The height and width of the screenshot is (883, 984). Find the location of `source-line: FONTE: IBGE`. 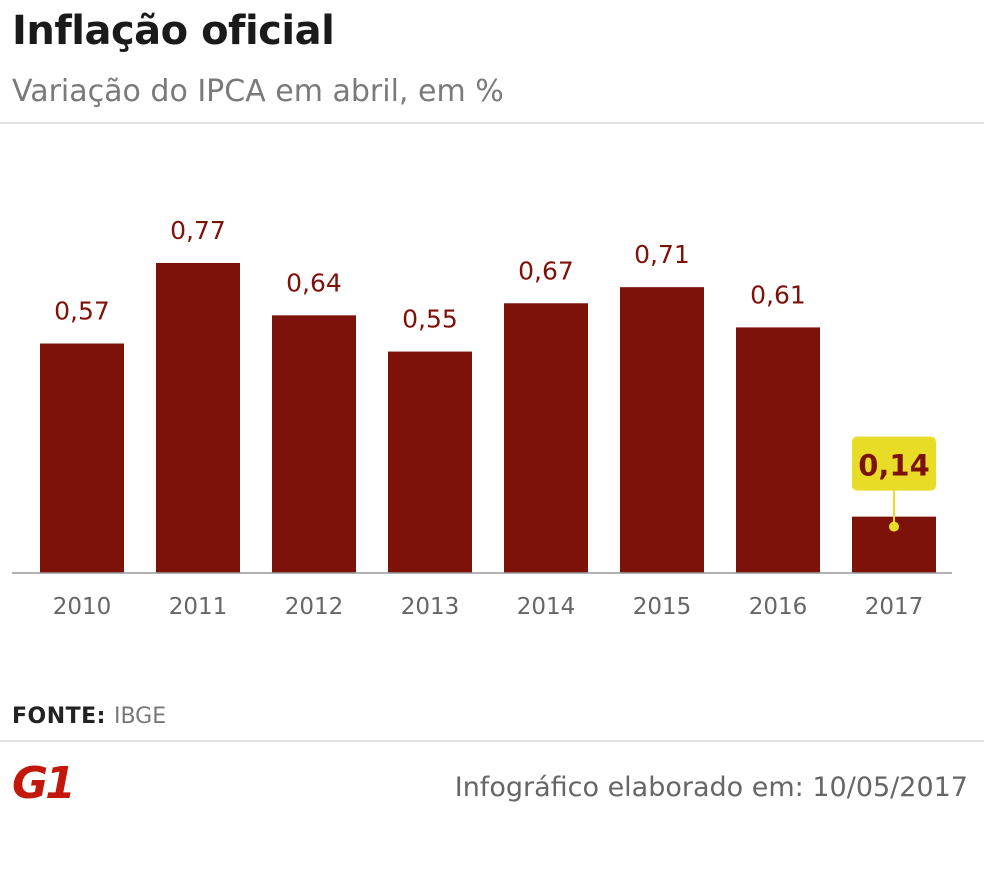

source-line: FONTE: IBGE is located at coordinates (89, 716).